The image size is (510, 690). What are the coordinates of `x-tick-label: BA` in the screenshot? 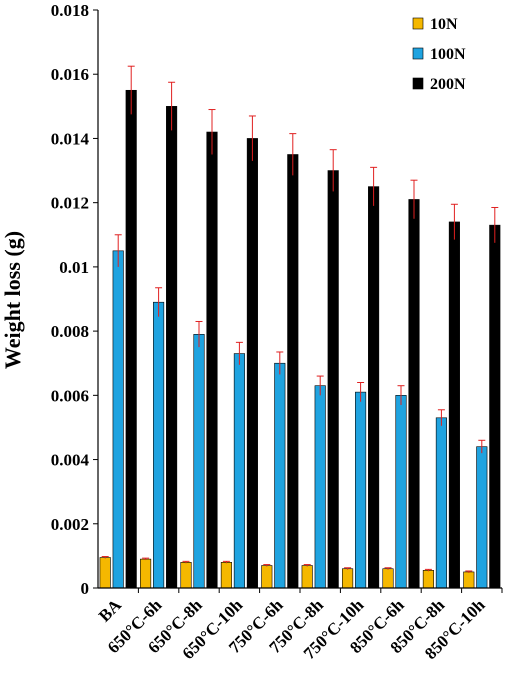 It's located at (110, 610).